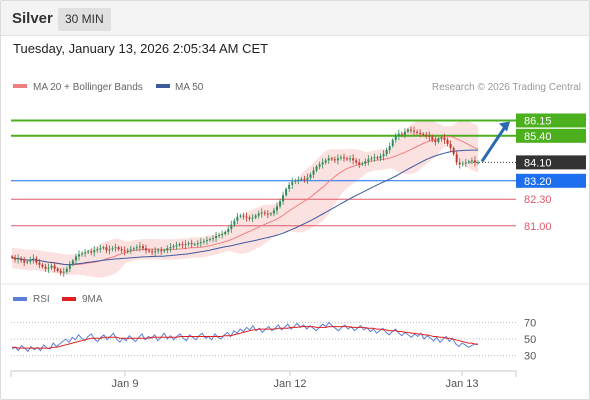 The height and width of the screenshot is (400, 590). What do you see at coordinates (92, 299) in the screenshot?
I see `rsi-ma-legend-label: 9MA` at bounding box center [92, 299].